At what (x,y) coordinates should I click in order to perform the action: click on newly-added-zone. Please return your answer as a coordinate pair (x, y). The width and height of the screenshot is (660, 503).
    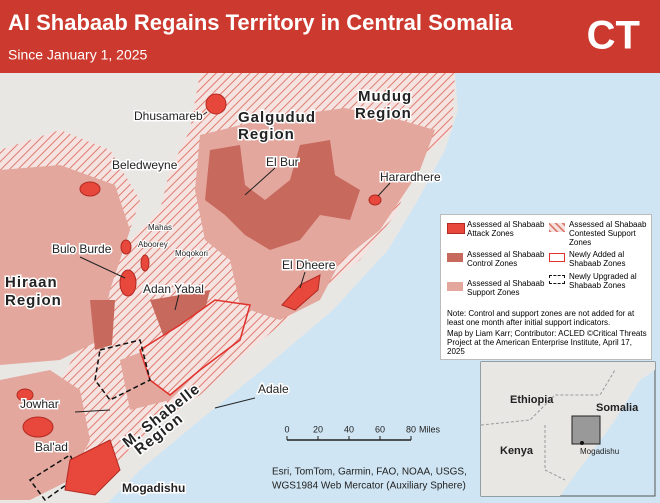
    Looking at the image, I should click on (195, 347).